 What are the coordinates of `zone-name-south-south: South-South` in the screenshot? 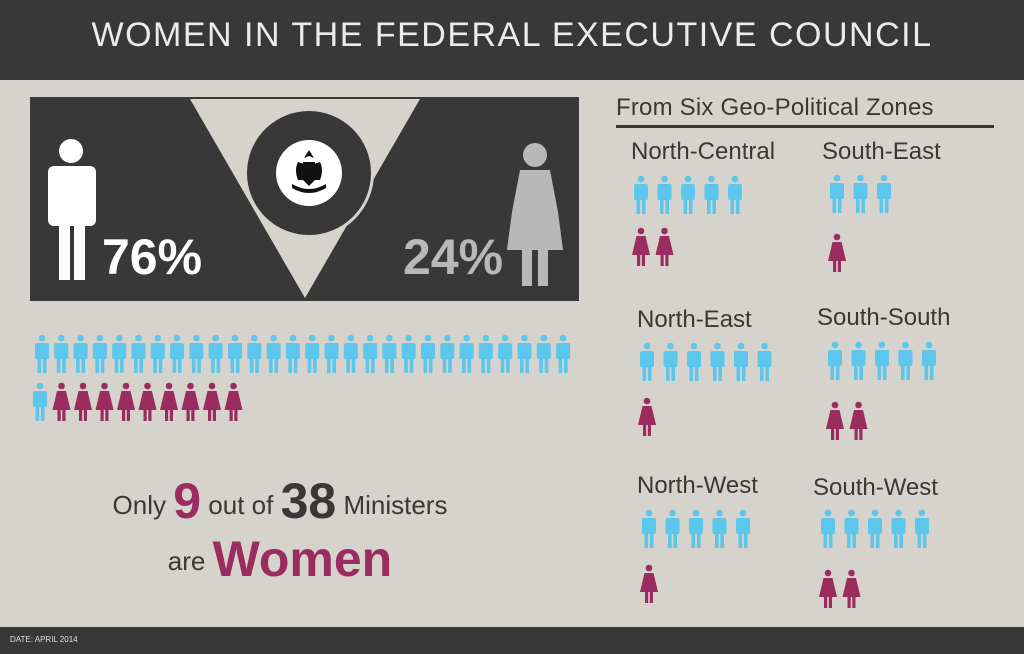 It's located at (884, 317).